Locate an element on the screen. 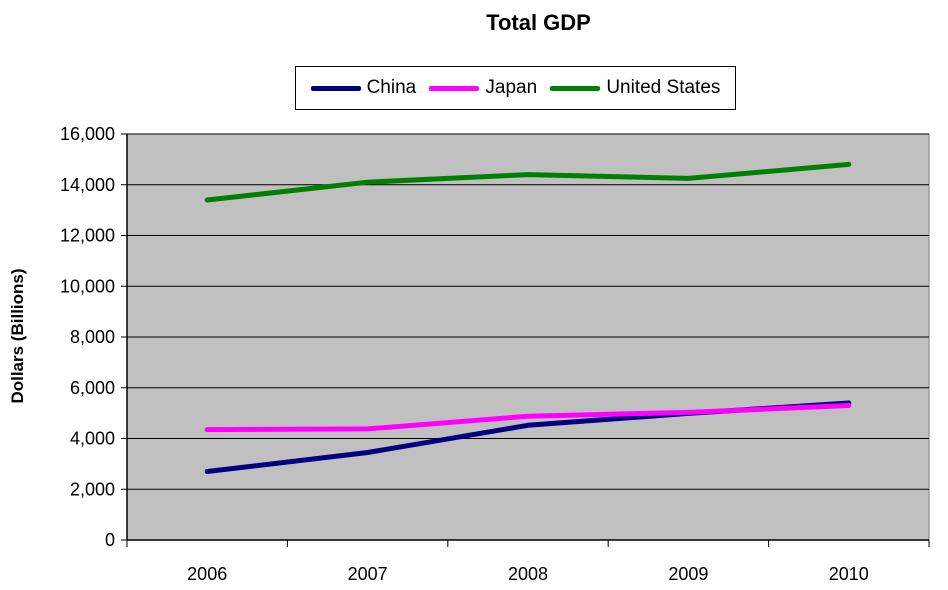 This screenshot has width=948, height=590. y-tick-label-4000: 4,000 is located at coordinates (92, 439).